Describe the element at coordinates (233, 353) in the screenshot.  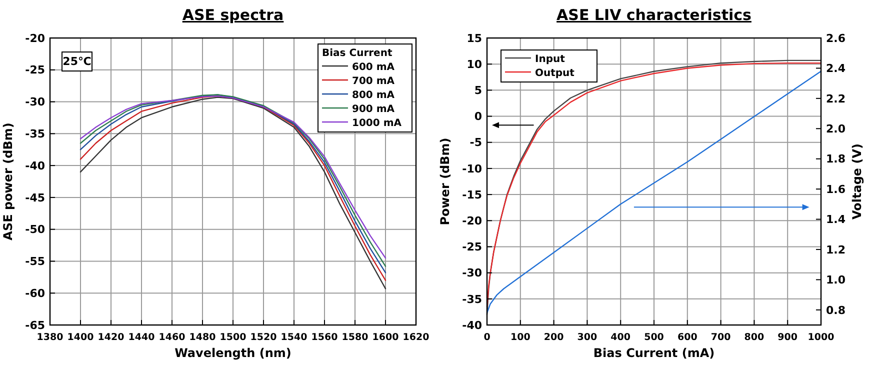
I see `x-axis-title: Wavelength (nm)` at that location.